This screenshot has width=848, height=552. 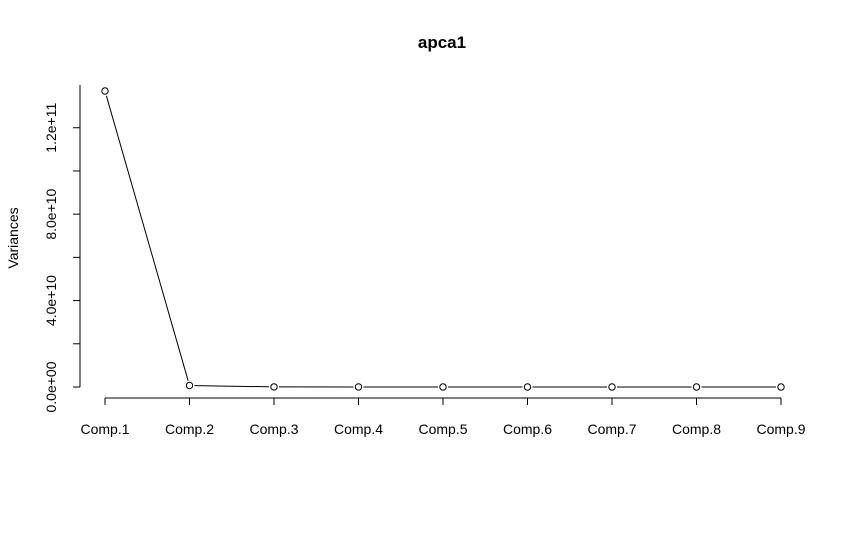 What do you see at coordinates (51, 386) in the screenshot?
I see `y-tick-label: 0.0e+00` at bounding box center [51, 386].